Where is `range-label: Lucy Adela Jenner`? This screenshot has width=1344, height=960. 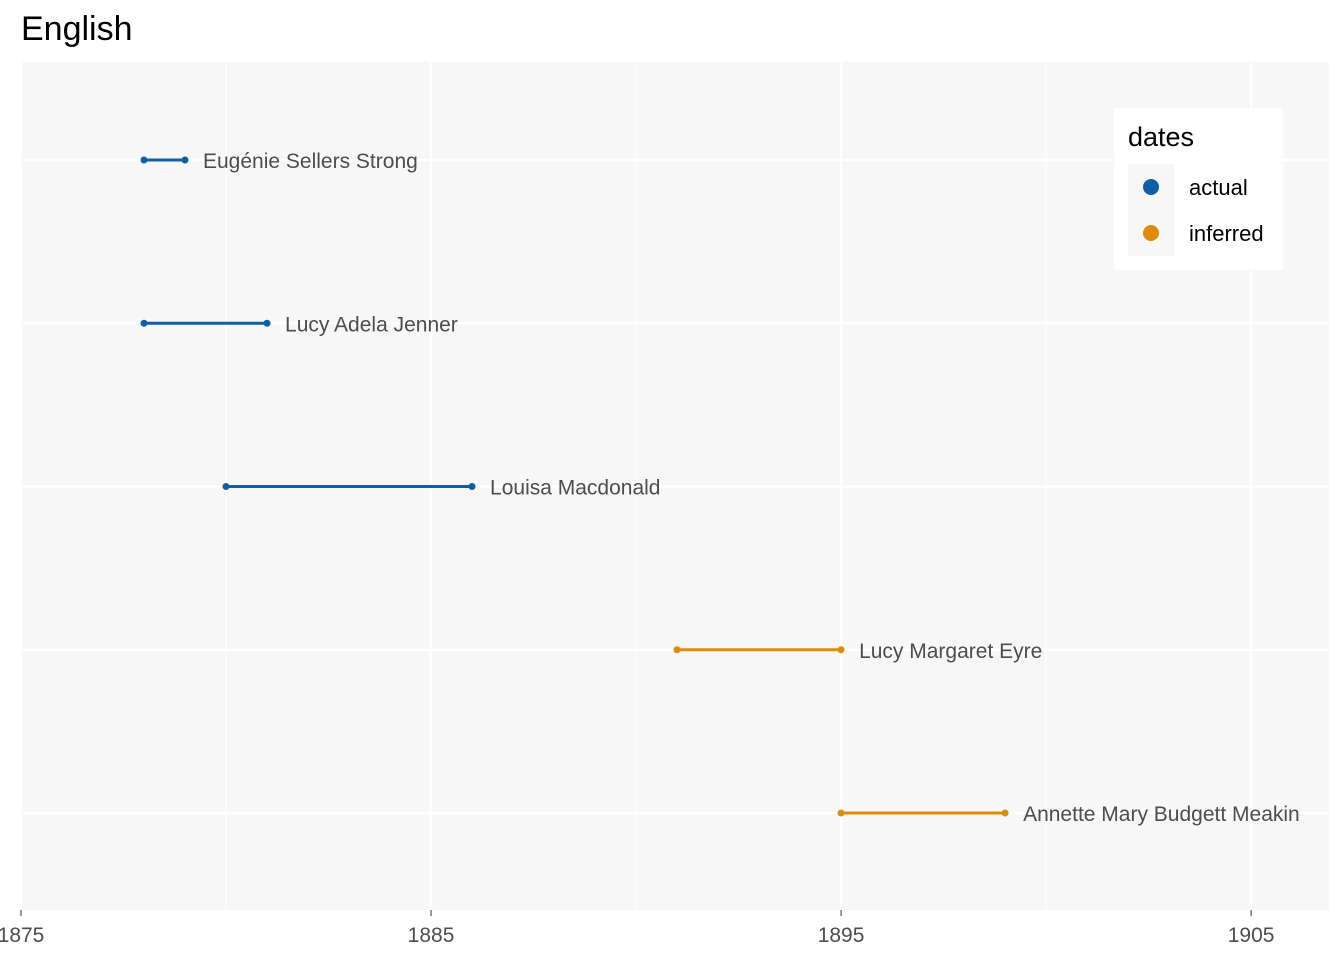
range-label: Lucy Adela Jenner is located at coordinates (371, 324).